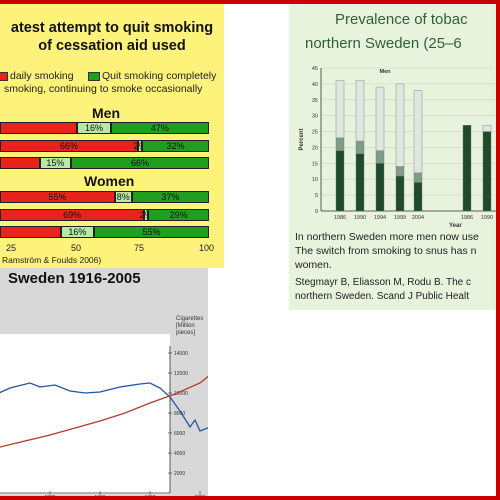  Describe the element at coordinates (250, 2) in the screenshot. I see `frame-top-border` at that location.